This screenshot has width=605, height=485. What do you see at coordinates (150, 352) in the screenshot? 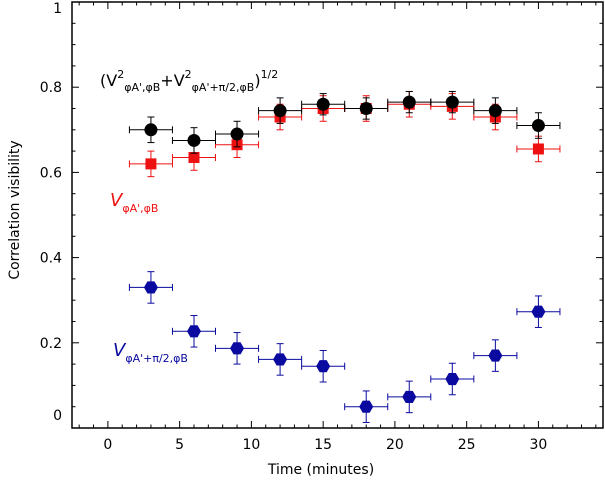
I see `blue-series-annotation: VφA'+π/2,φB` at bounding box center [150, 352].